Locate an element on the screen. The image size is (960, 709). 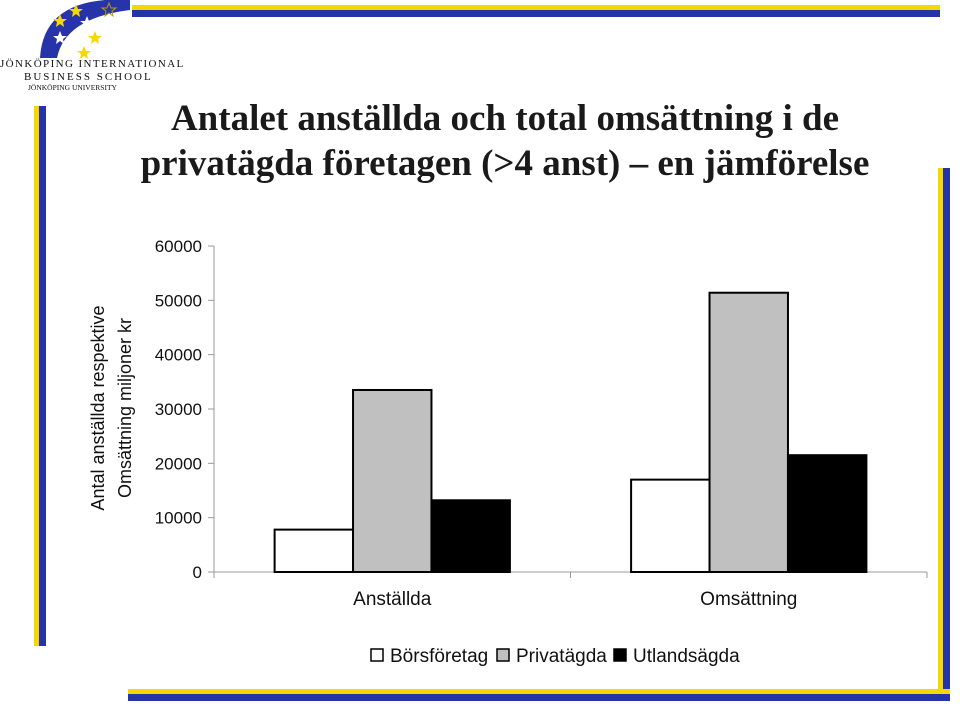
left-yellow-stripe is located at coordinates (36, 376).